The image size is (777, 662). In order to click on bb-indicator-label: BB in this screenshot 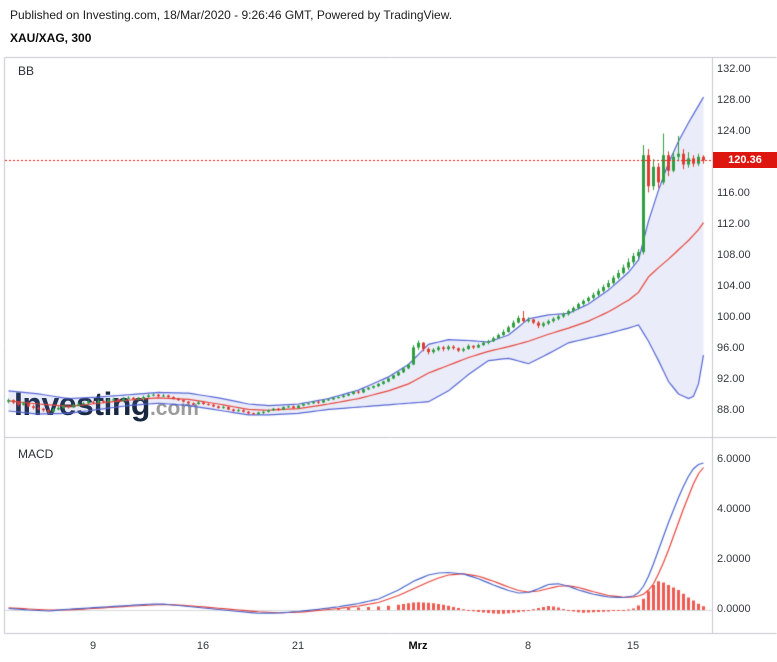, I will do `click(26, 71)`.